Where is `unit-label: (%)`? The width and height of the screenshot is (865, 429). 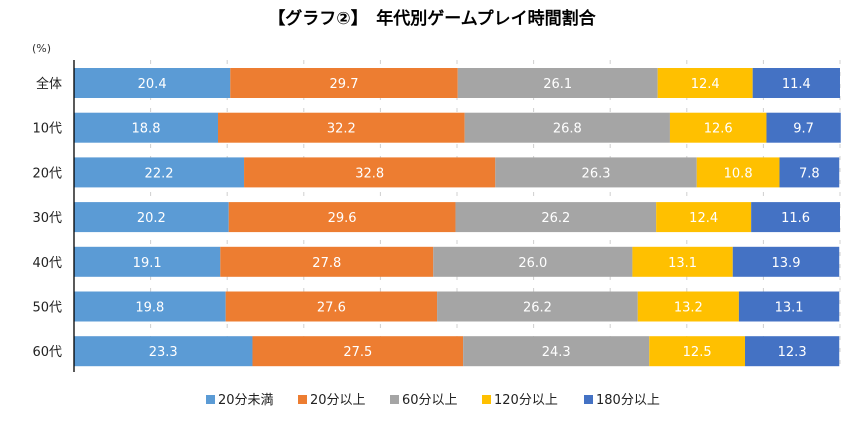 unit-label: (%) is located at coordinates (41, 48).